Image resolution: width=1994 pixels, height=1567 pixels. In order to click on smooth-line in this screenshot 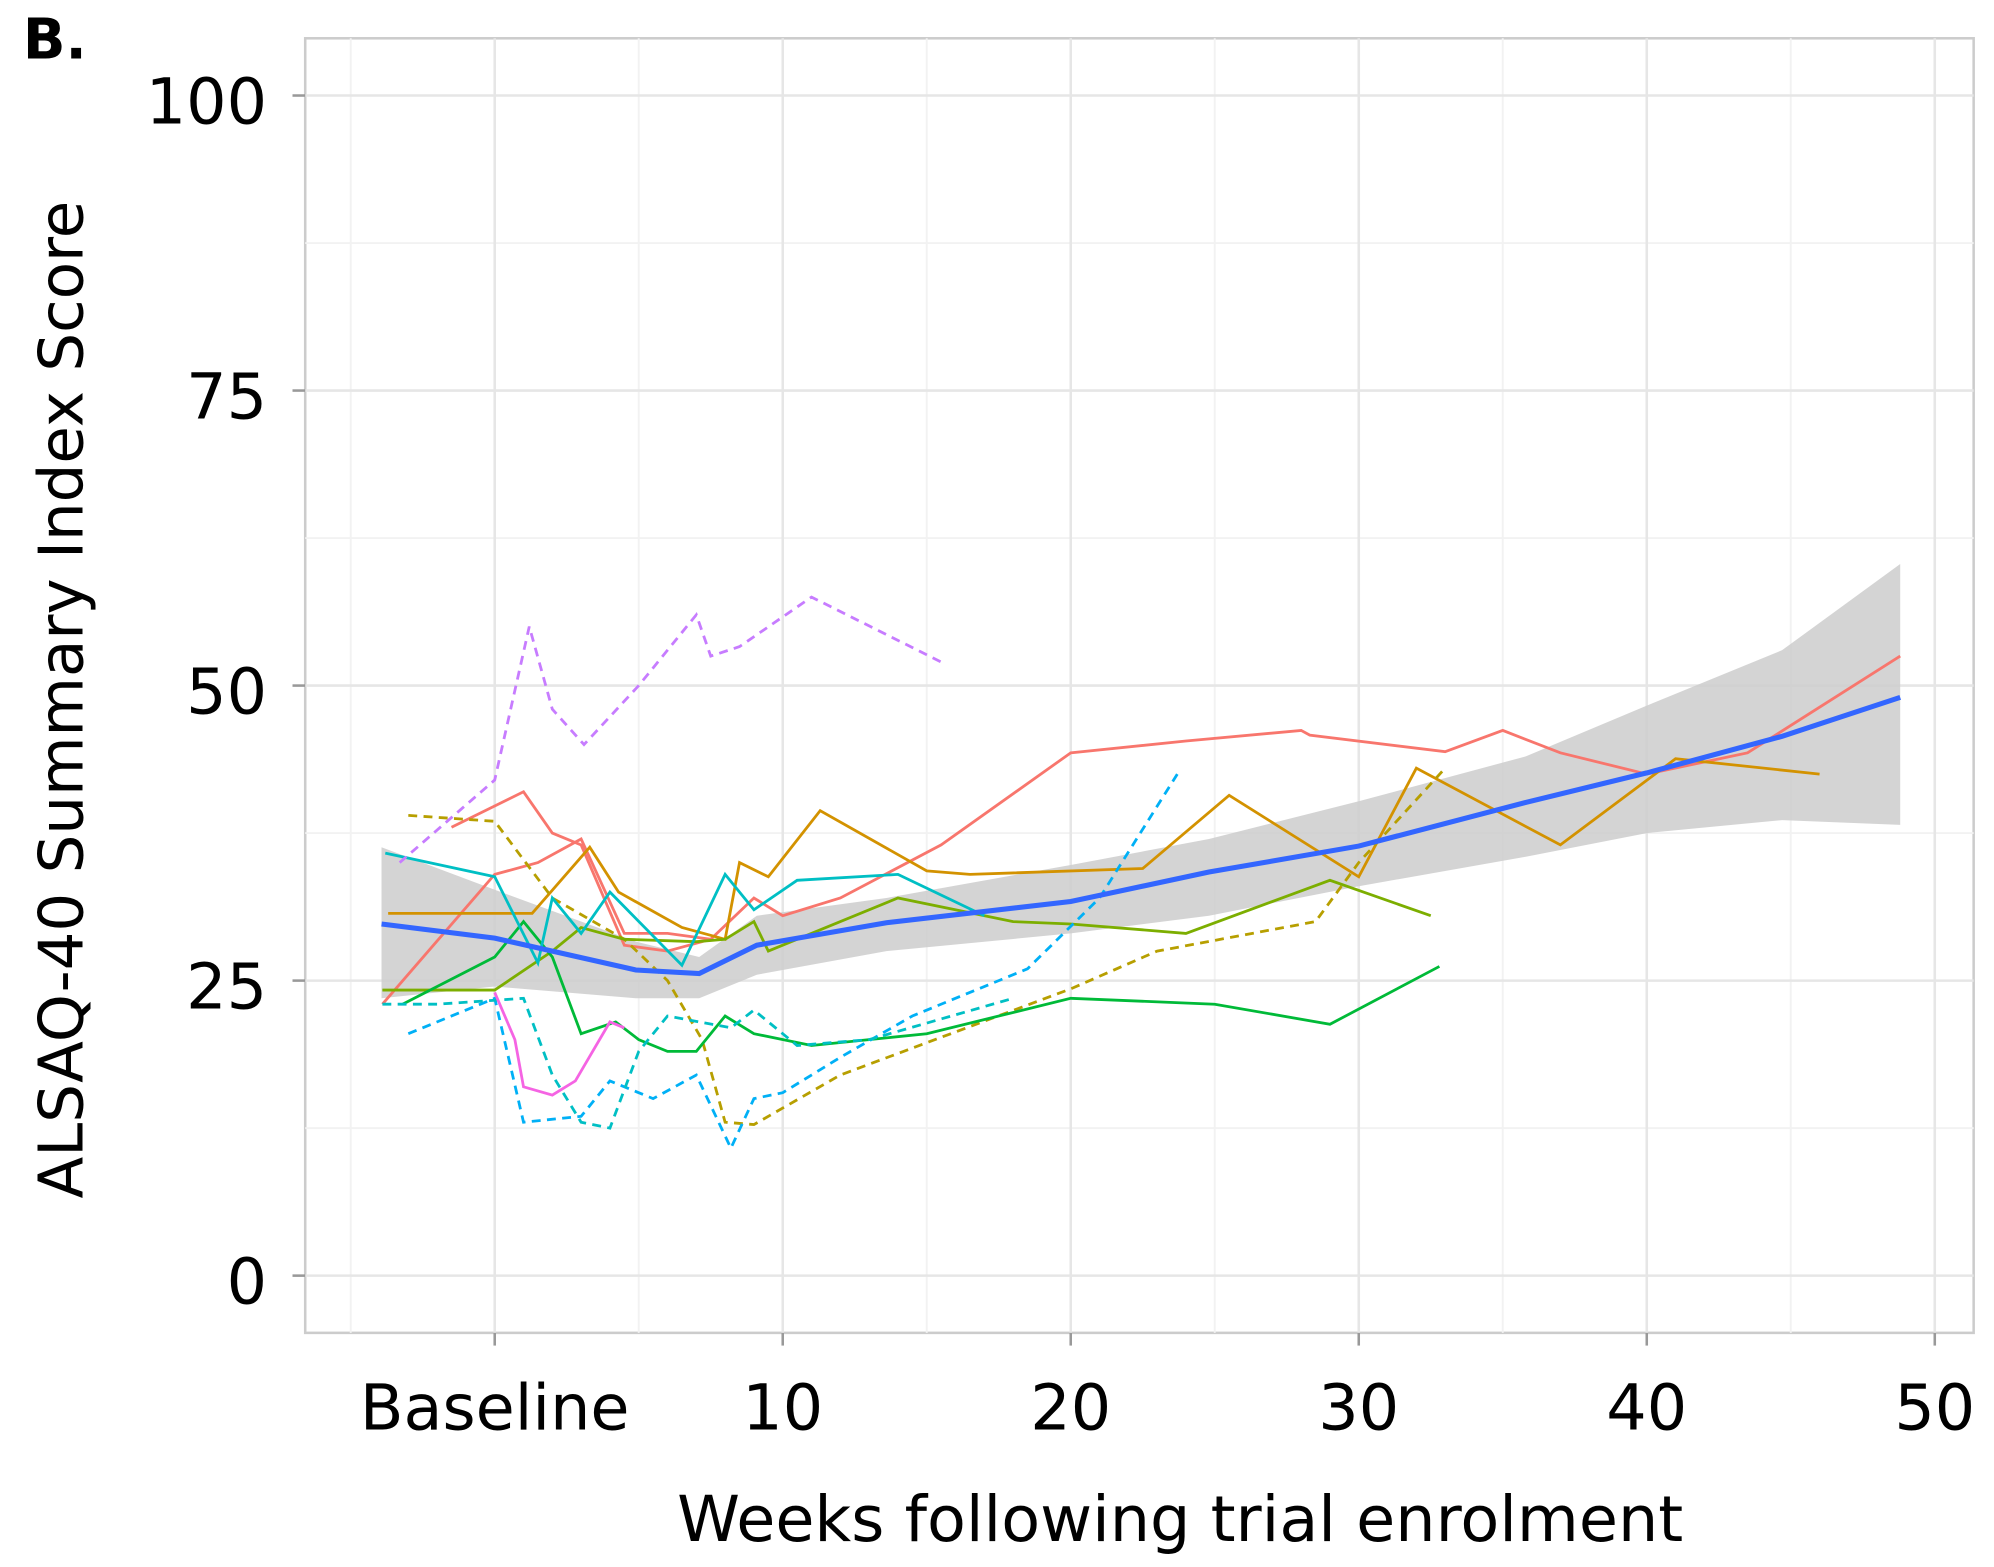, I will do `click(1141, 835)`.